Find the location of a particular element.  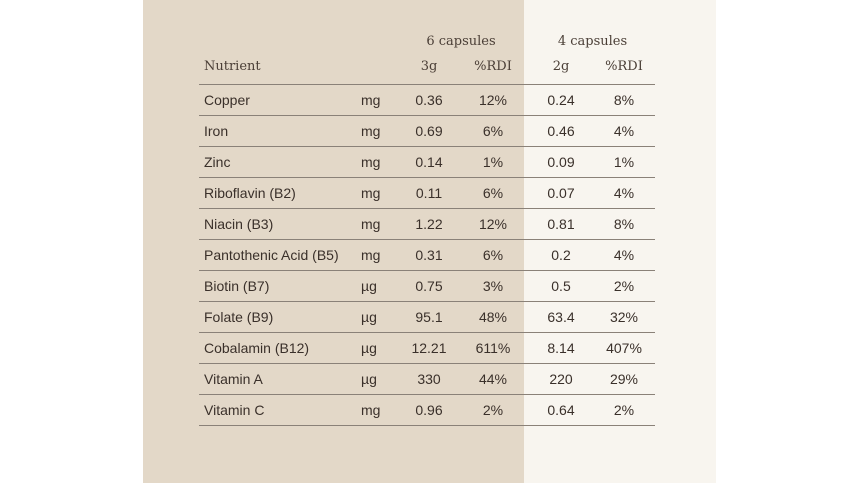

six-capsule-amount: 0.96 is located at coordinates (429, 410).